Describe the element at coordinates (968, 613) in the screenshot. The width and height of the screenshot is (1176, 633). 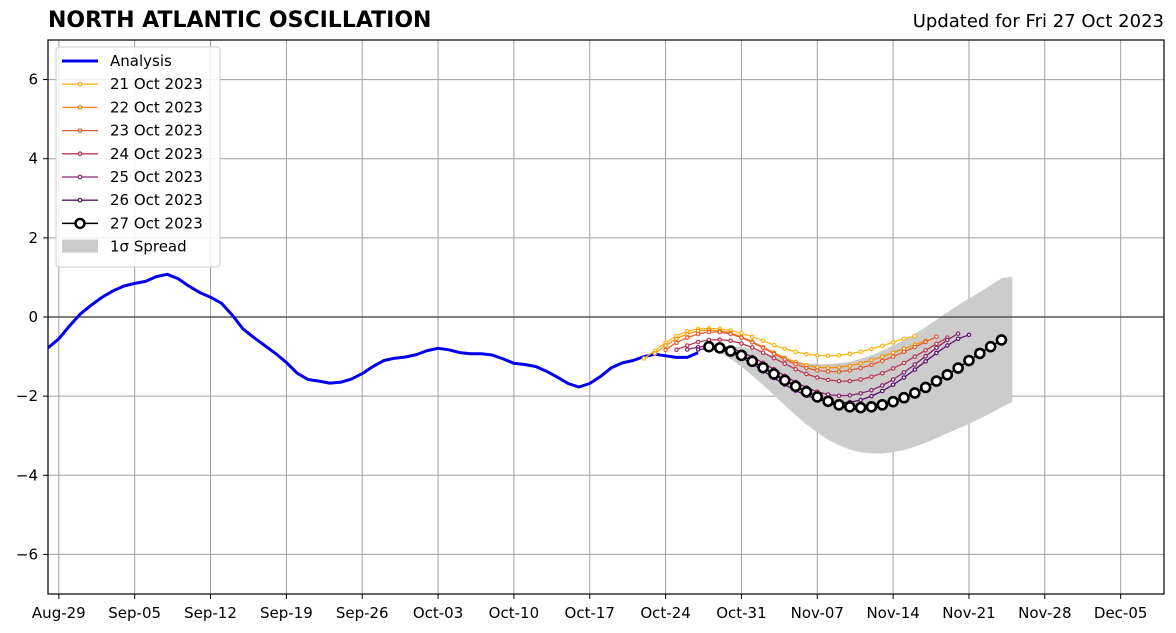
I see `x-tick-label: Nov-21` at that location.